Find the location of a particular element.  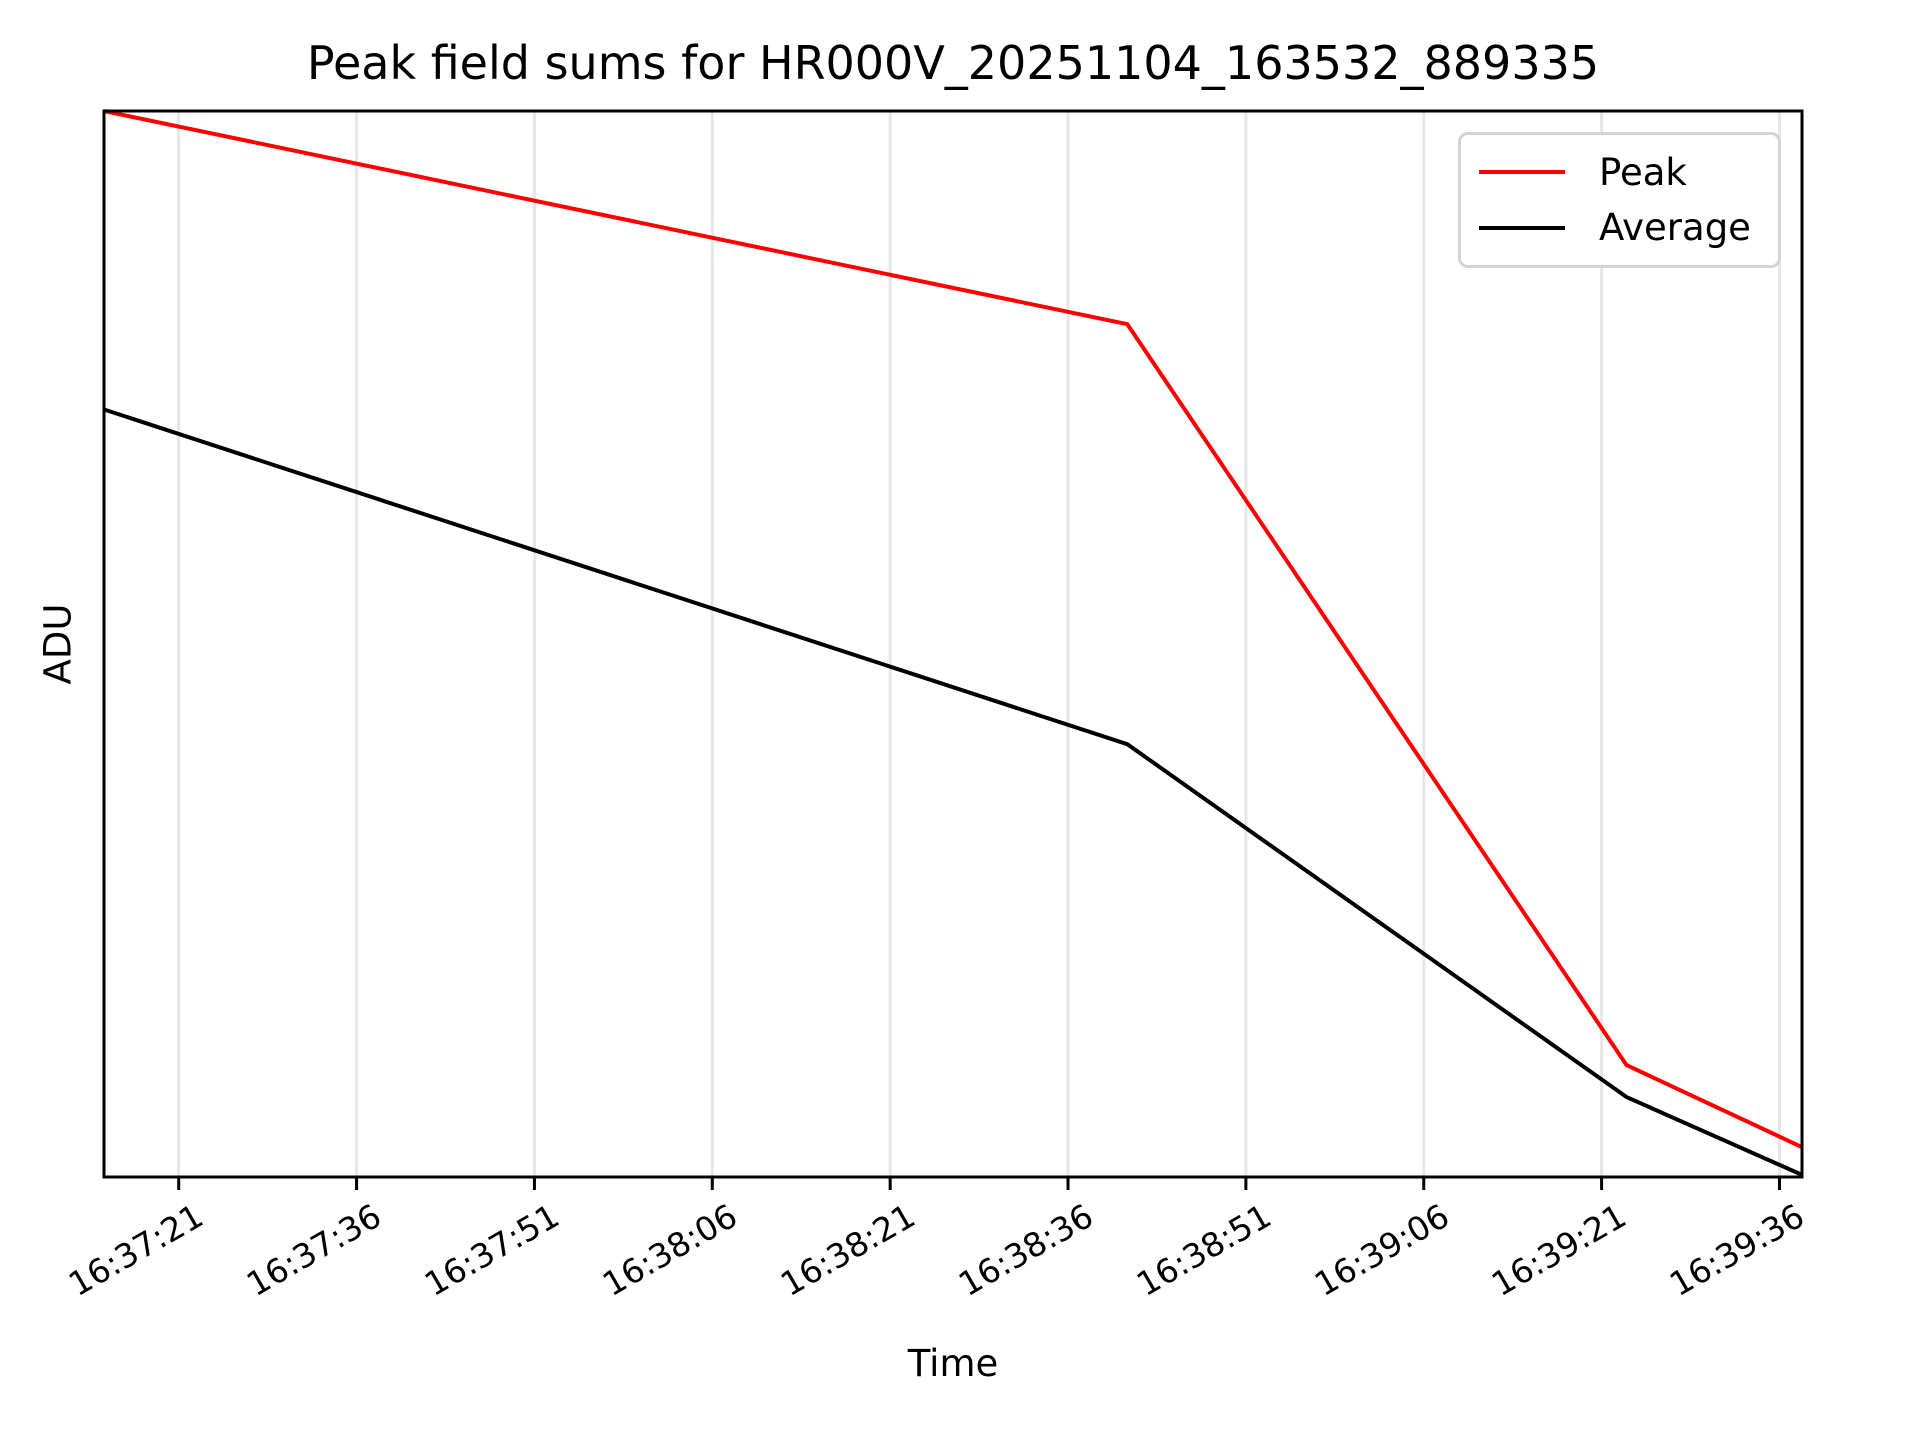

y-axis-label: ADU is located at coordinates (58, 644).